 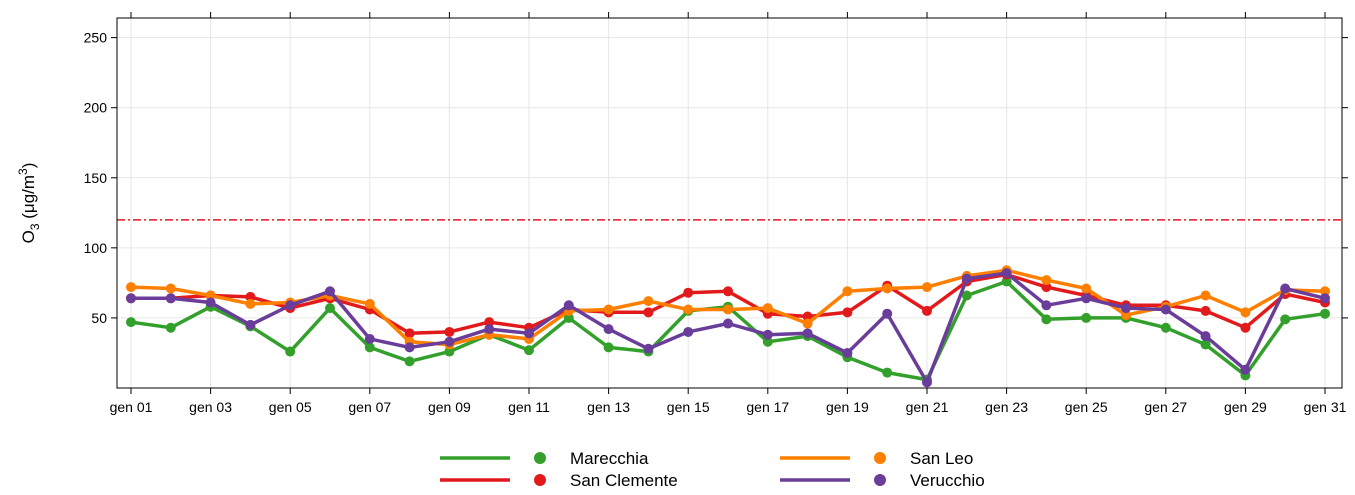 I want to click on y-label-end: ), so click(x=28, y=166).